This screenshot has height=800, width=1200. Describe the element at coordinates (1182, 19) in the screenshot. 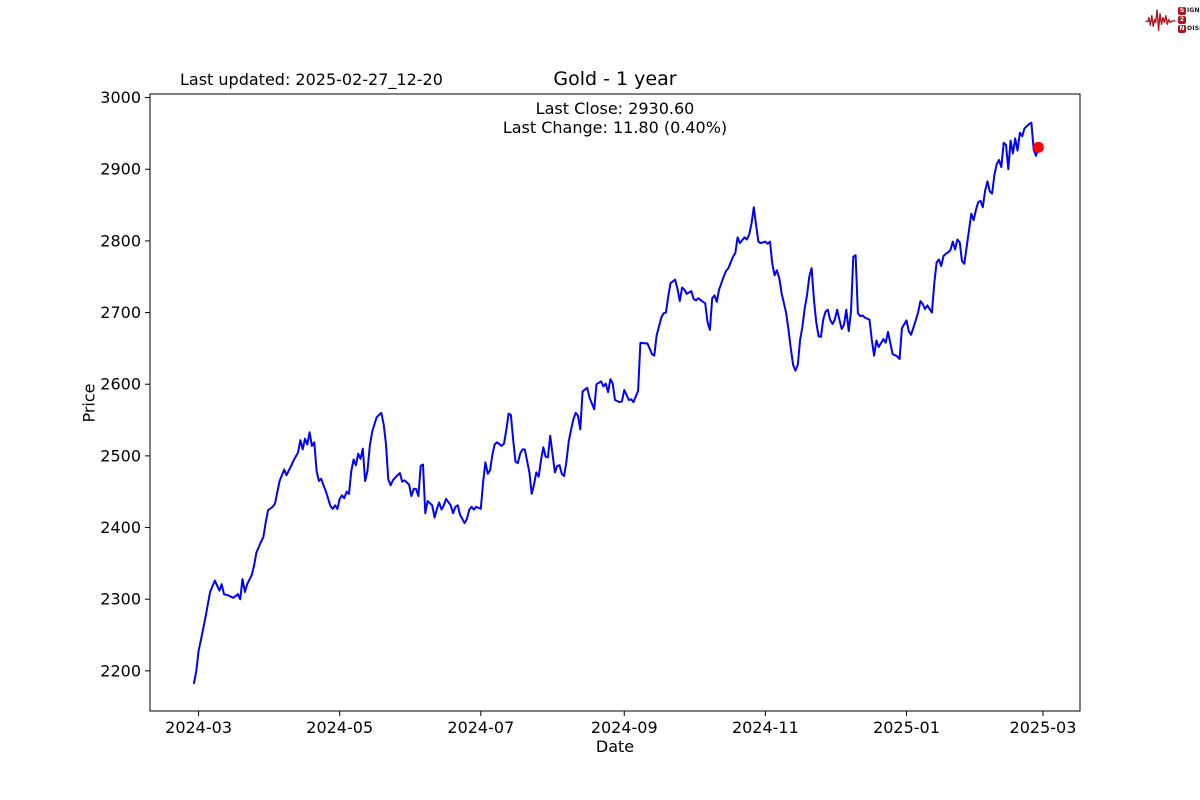

I see `logo-badge-2: 2` at that location.